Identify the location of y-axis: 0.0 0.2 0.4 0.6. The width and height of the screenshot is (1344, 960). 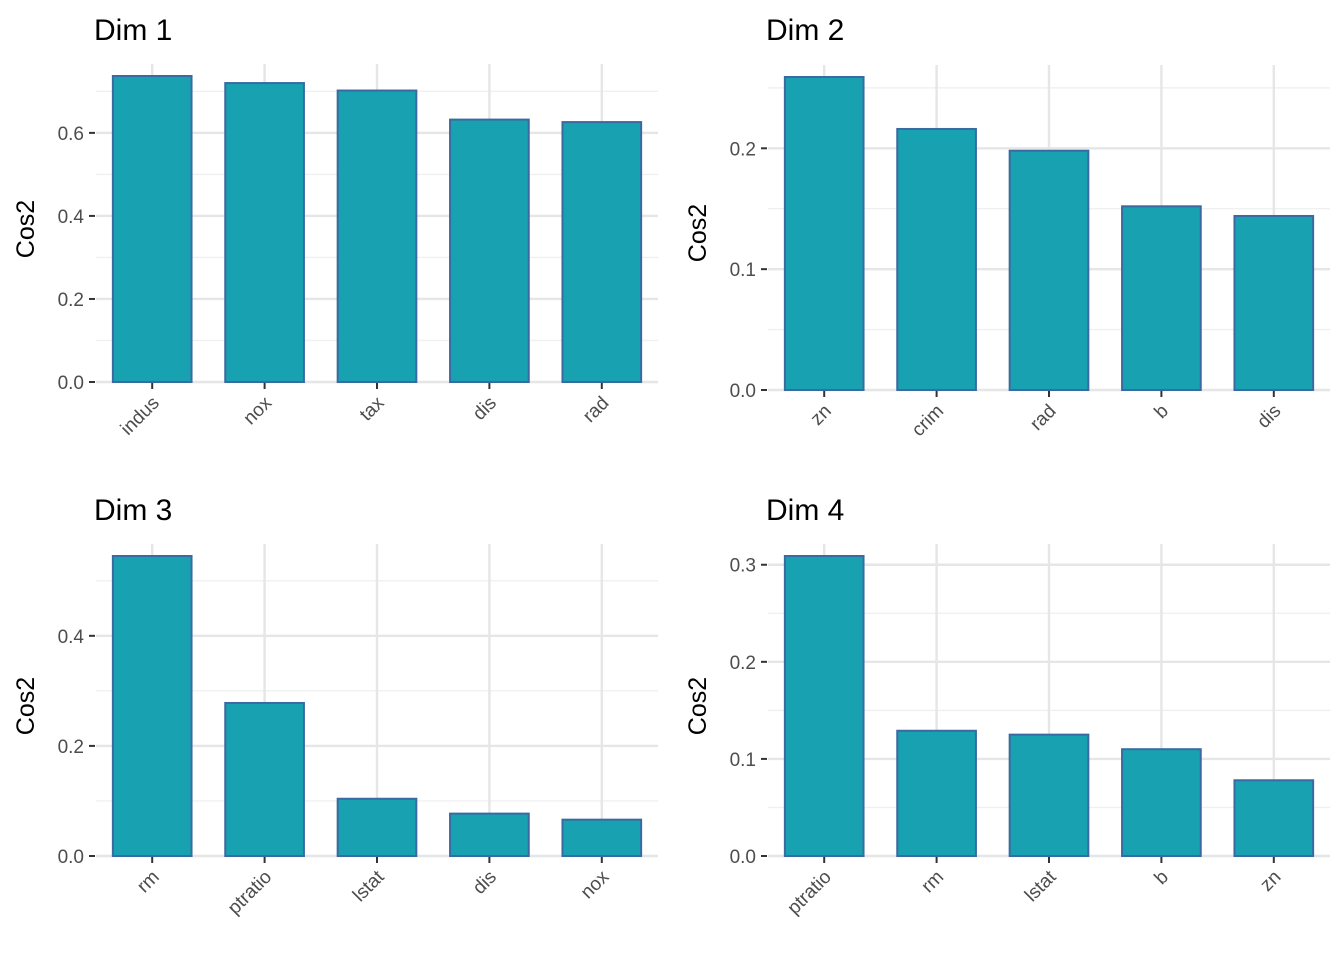
(76, 259).